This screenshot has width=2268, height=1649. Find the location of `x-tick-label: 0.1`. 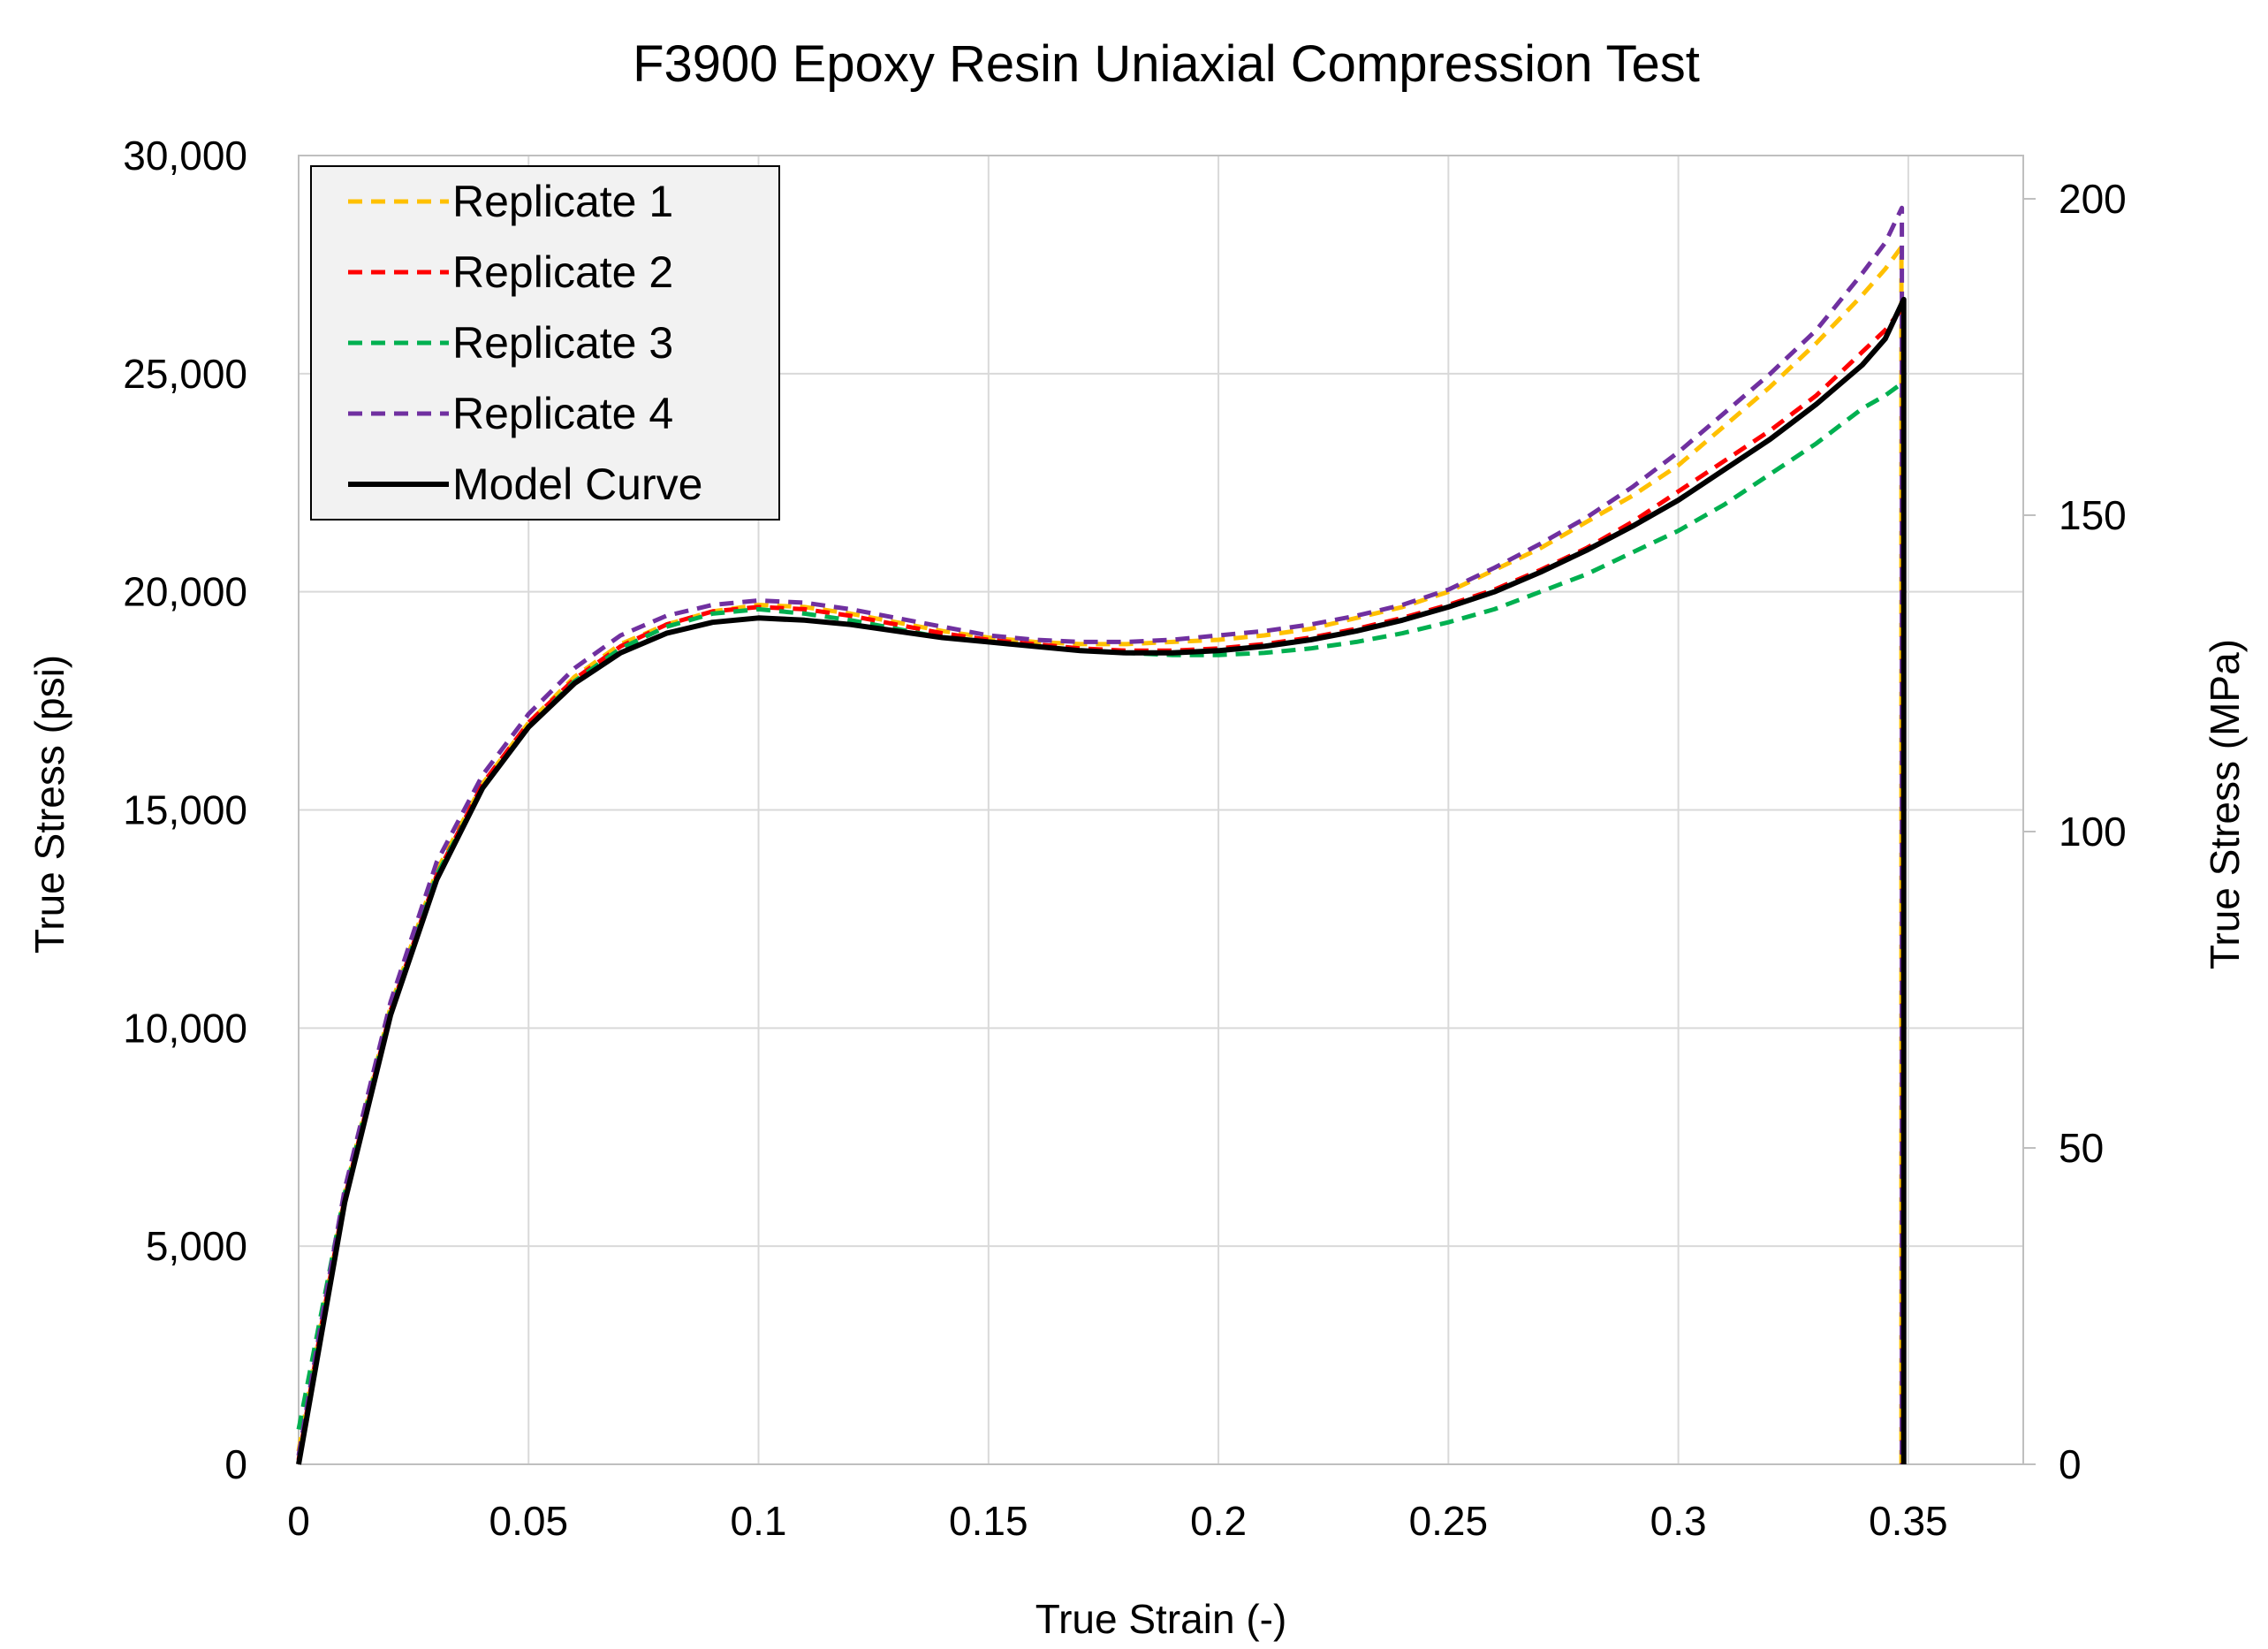

x-tick-label: 0.1 is located at coordinates (759, 1521).